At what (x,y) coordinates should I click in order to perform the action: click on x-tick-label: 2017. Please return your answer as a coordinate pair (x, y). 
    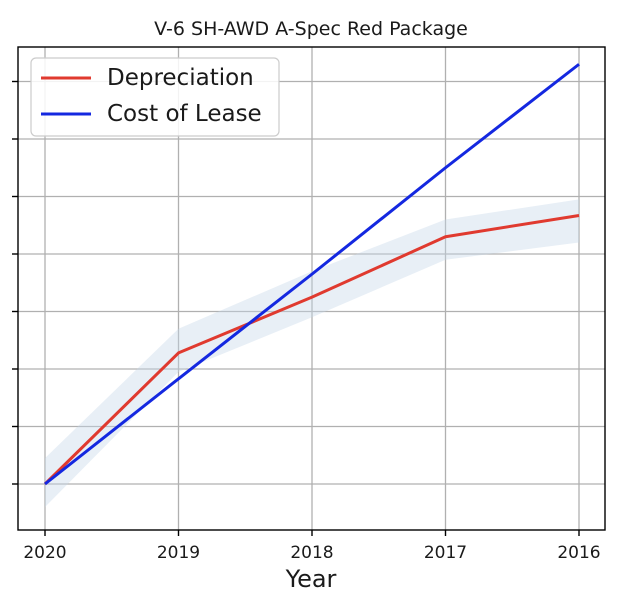
    Looking at the image, I should click on (445, 553).